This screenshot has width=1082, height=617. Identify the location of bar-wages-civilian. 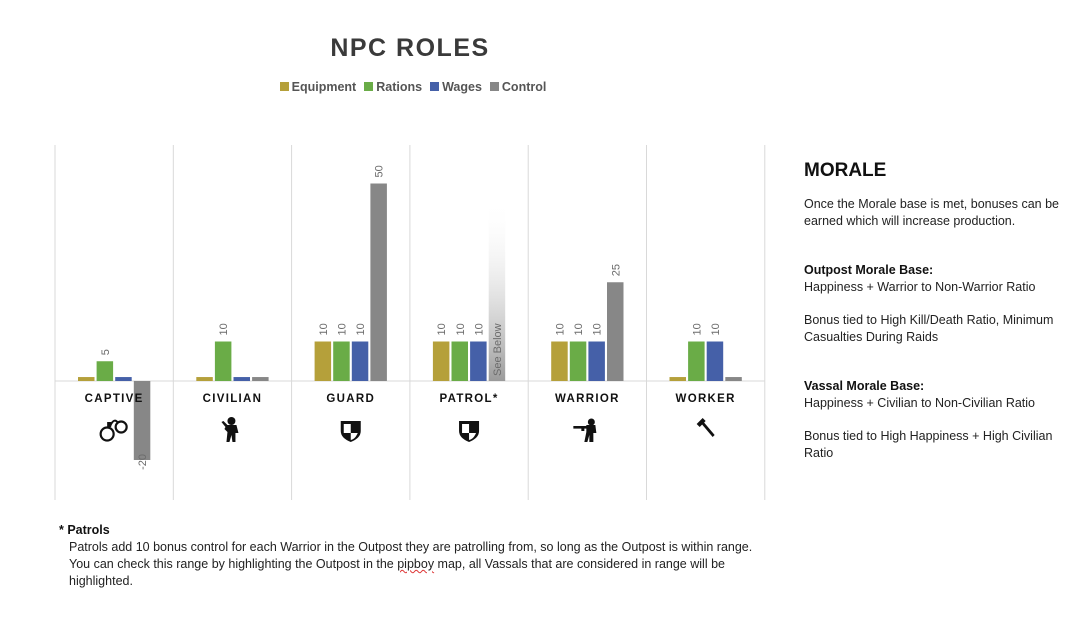
(241, 379).